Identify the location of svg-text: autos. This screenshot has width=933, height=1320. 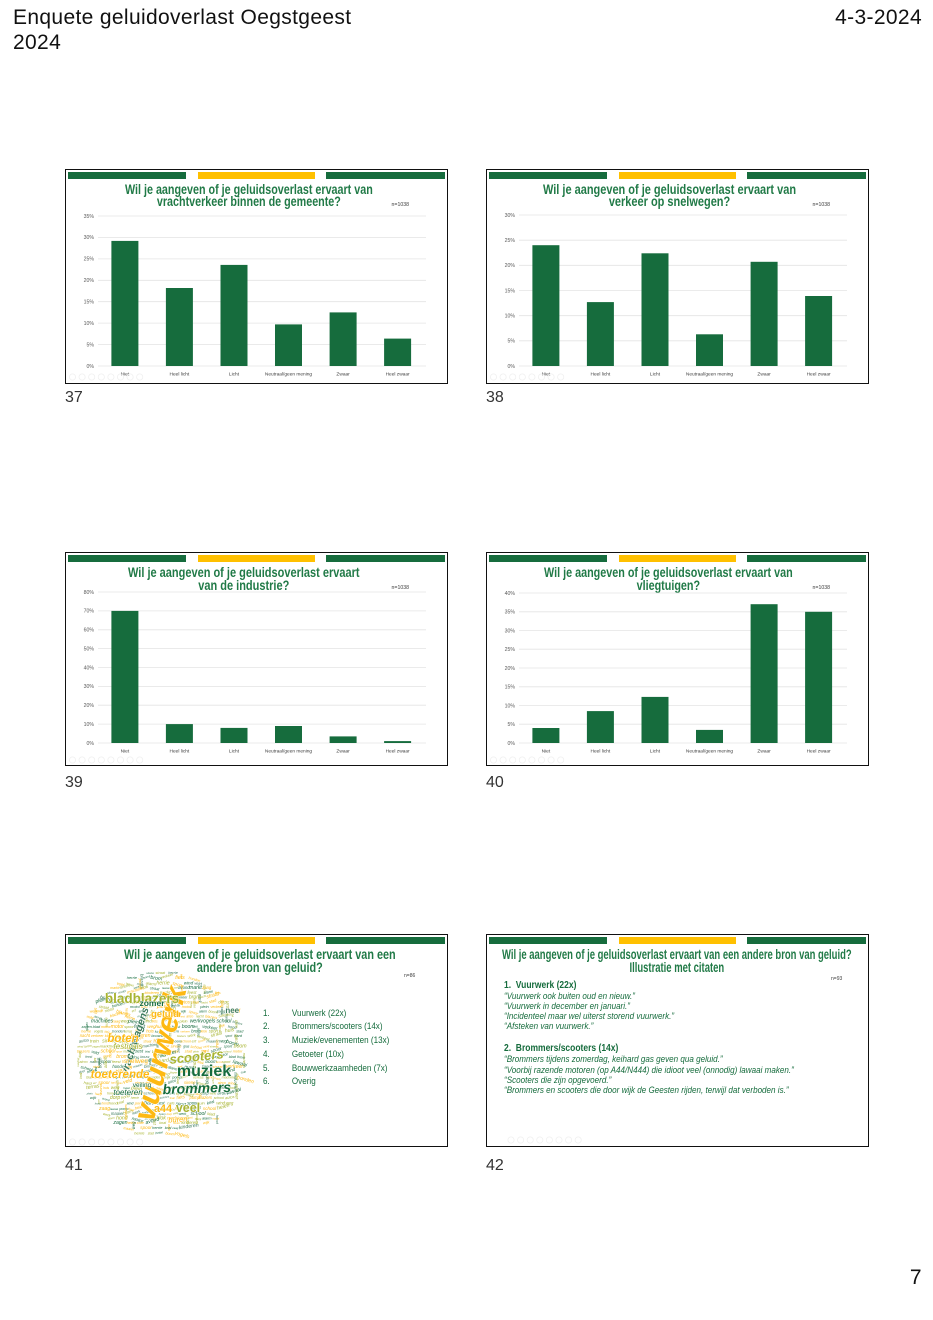
(185, 1001).